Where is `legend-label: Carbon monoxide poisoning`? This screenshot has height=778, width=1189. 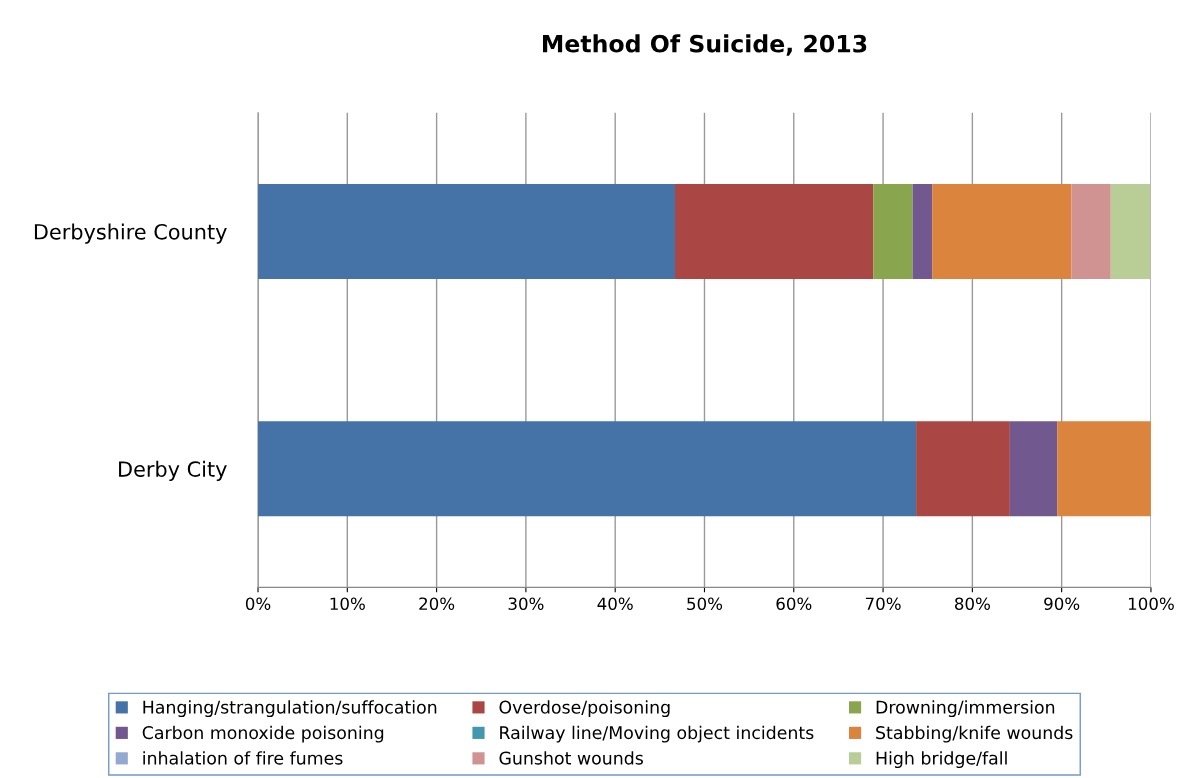 legend-label: Carbon monoxide poisoning is located at coordinates (263, 734).